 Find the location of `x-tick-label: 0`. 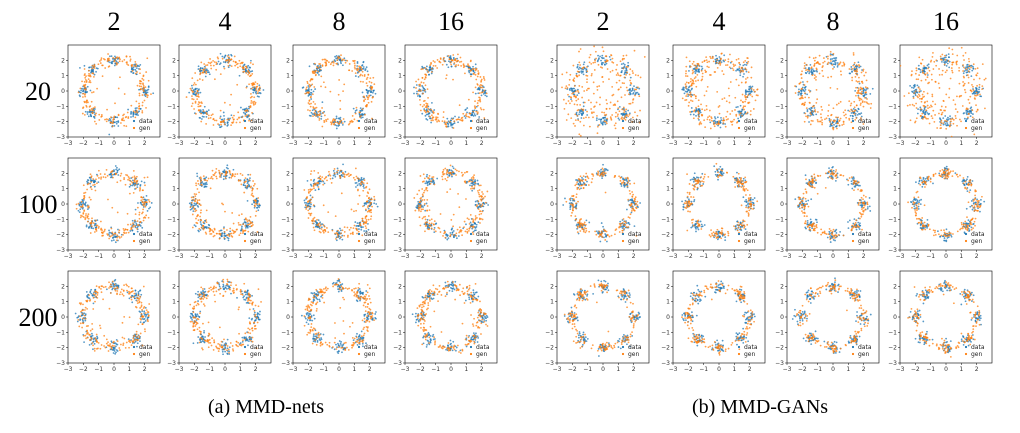

x-tick-label: 0 is located at coordinates (114, 256).